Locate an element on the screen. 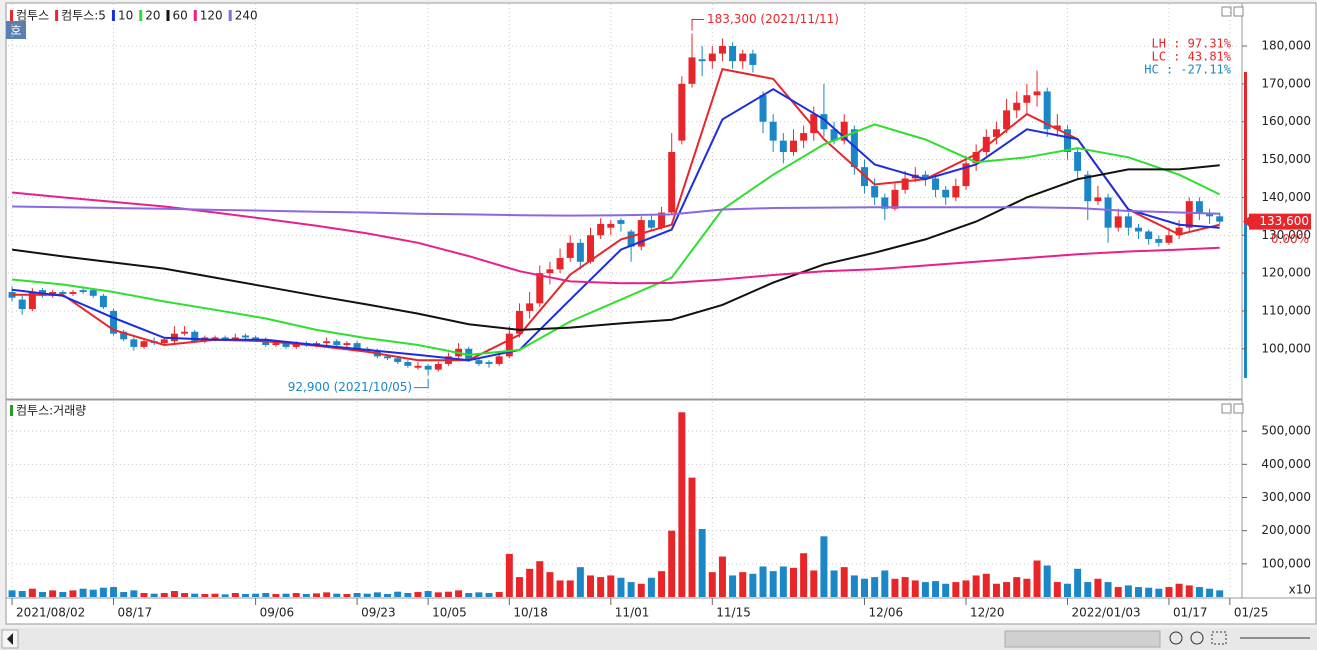 This screenshot has width=1317, height=650. price-tag is located at coordinates (1280, 221).